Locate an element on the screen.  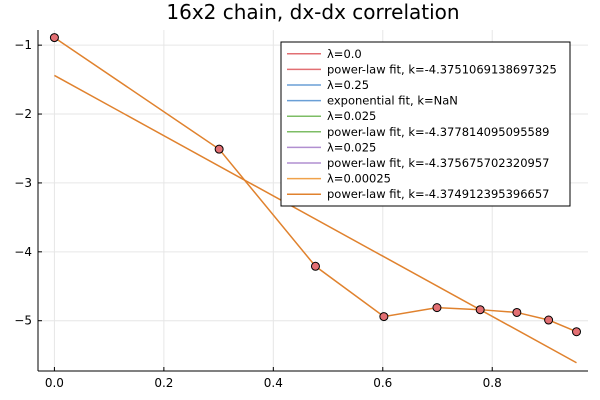
chart-title: 16x2 chain, dx-dx correlation is located at coordinates (312, 12).